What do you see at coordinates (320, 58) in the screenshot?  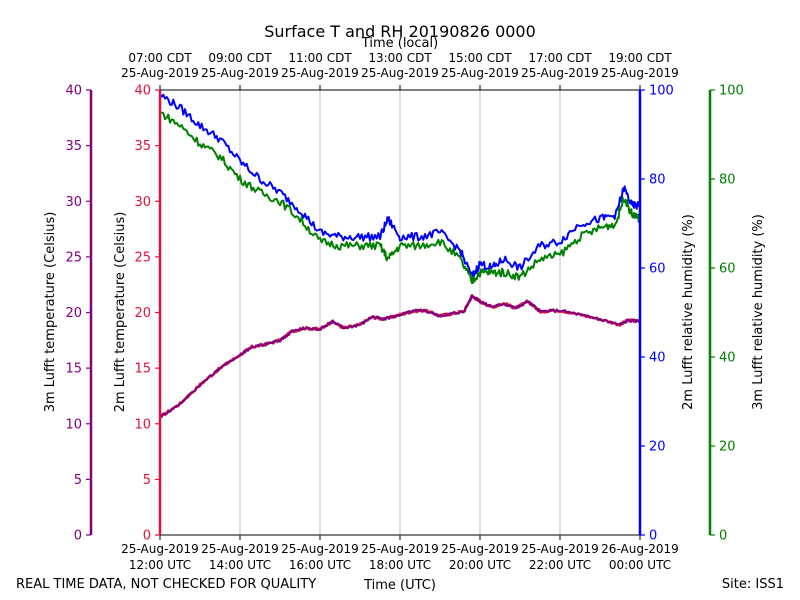 I see `top-tick-label-cdt: 11:00 CDT` at bounding box center [320, 58].